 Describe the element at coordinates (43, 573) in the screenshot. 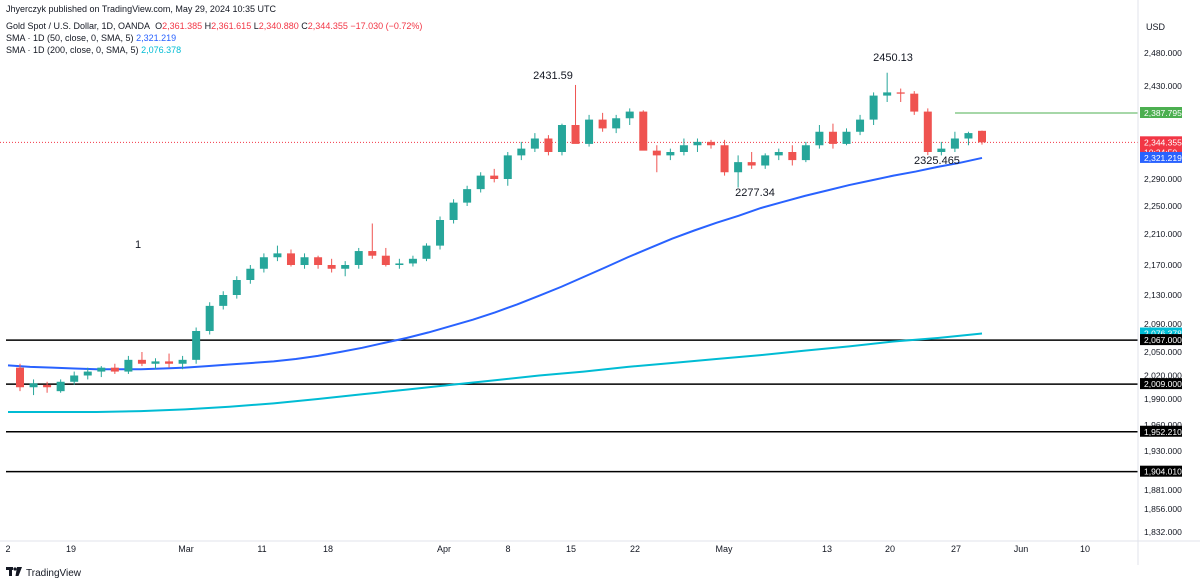

I see `tradingview-footer: TradingView` at that location.